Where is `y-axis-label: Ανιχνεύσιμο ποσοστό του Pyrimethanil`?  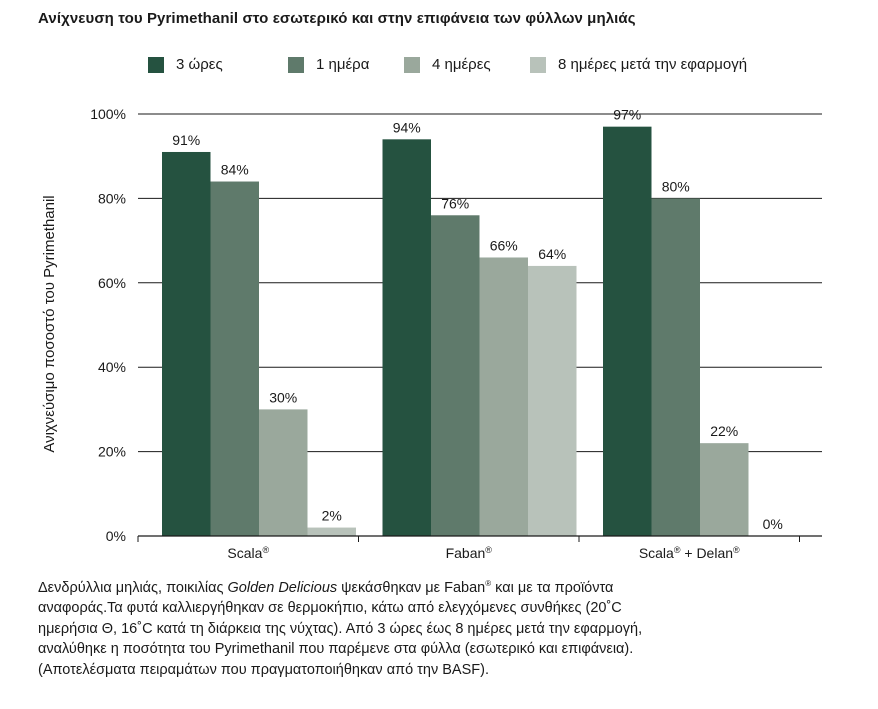
y-axis-label: Ανιχνεύσιμο ποσοστό του Pyrimethanil is located at coordinates (49, 323).